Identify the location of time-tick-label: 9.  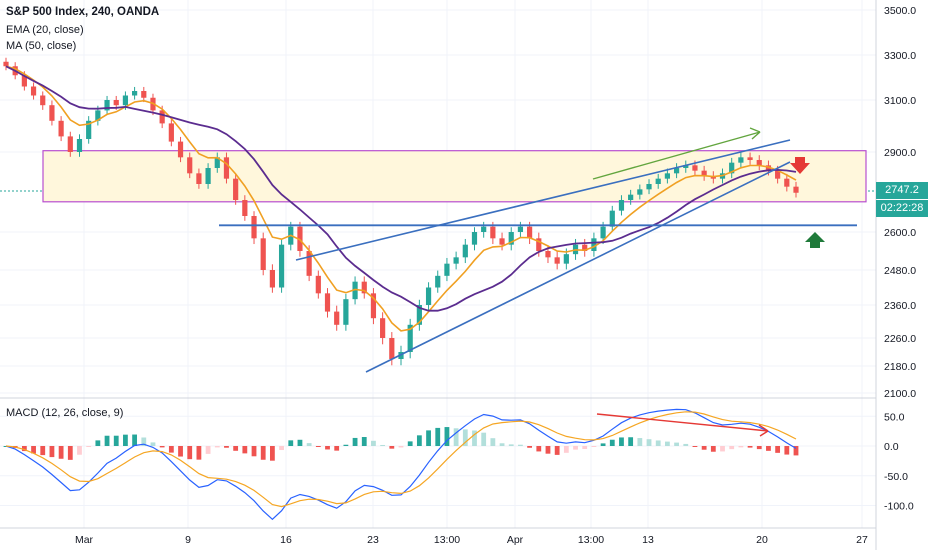
(188, 540).